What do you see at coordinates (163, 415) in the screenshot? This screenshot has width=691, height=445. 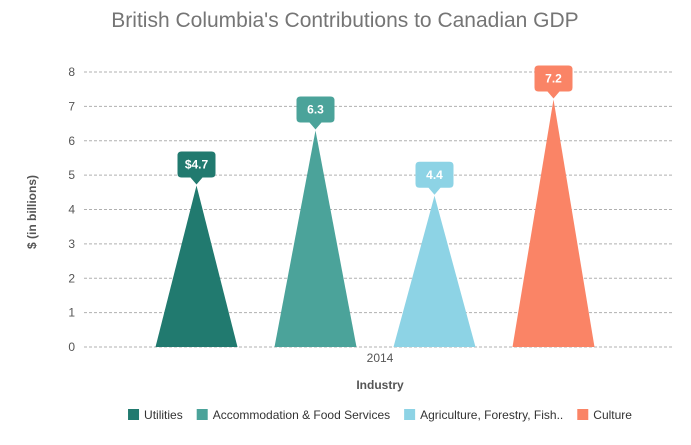 I see `legend-label: Utilities` at bounding box center [163, 415].